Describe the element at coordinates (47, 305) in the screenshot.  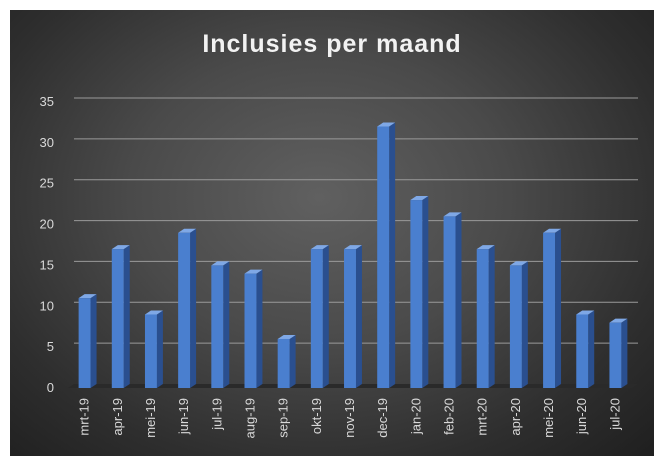
I see `y-tick-label: 10` at that location.